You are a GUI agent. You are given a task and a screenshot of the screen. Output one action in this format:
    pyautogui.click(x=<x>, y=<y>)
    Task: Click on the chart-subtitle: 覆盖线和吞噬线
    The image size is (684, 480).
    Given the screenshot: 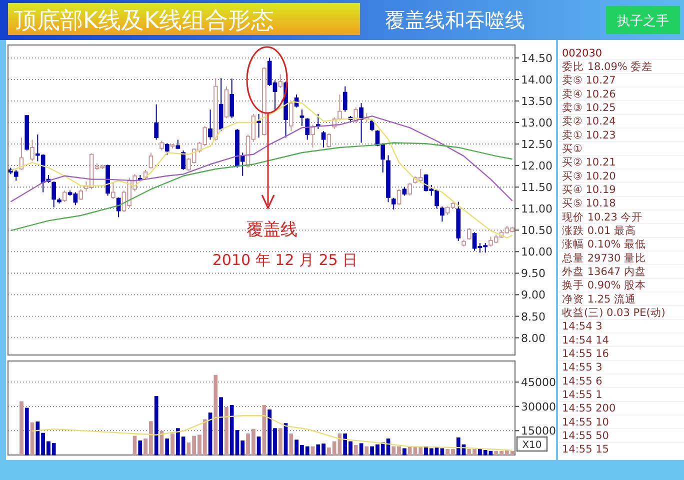 What is the action you would take?
    pyautogui.click(x=455, y=20)
    